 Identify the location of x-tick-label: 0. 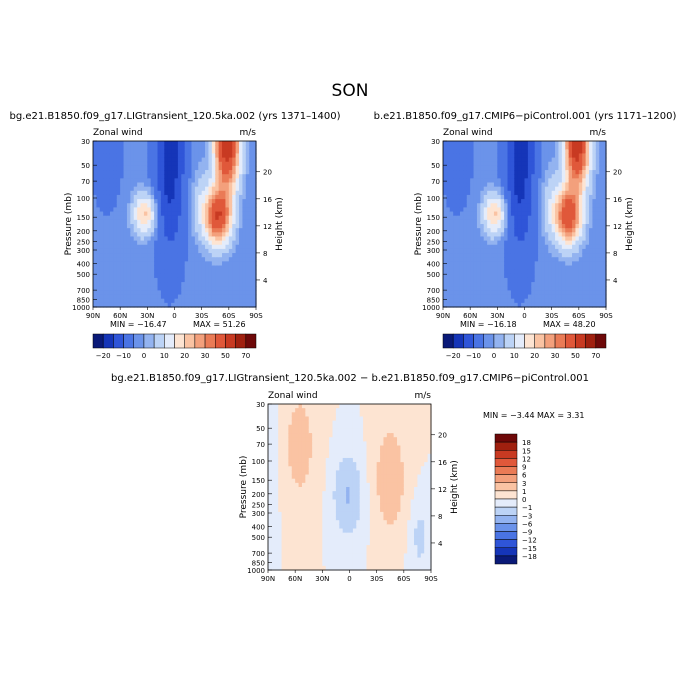
(174, 316).